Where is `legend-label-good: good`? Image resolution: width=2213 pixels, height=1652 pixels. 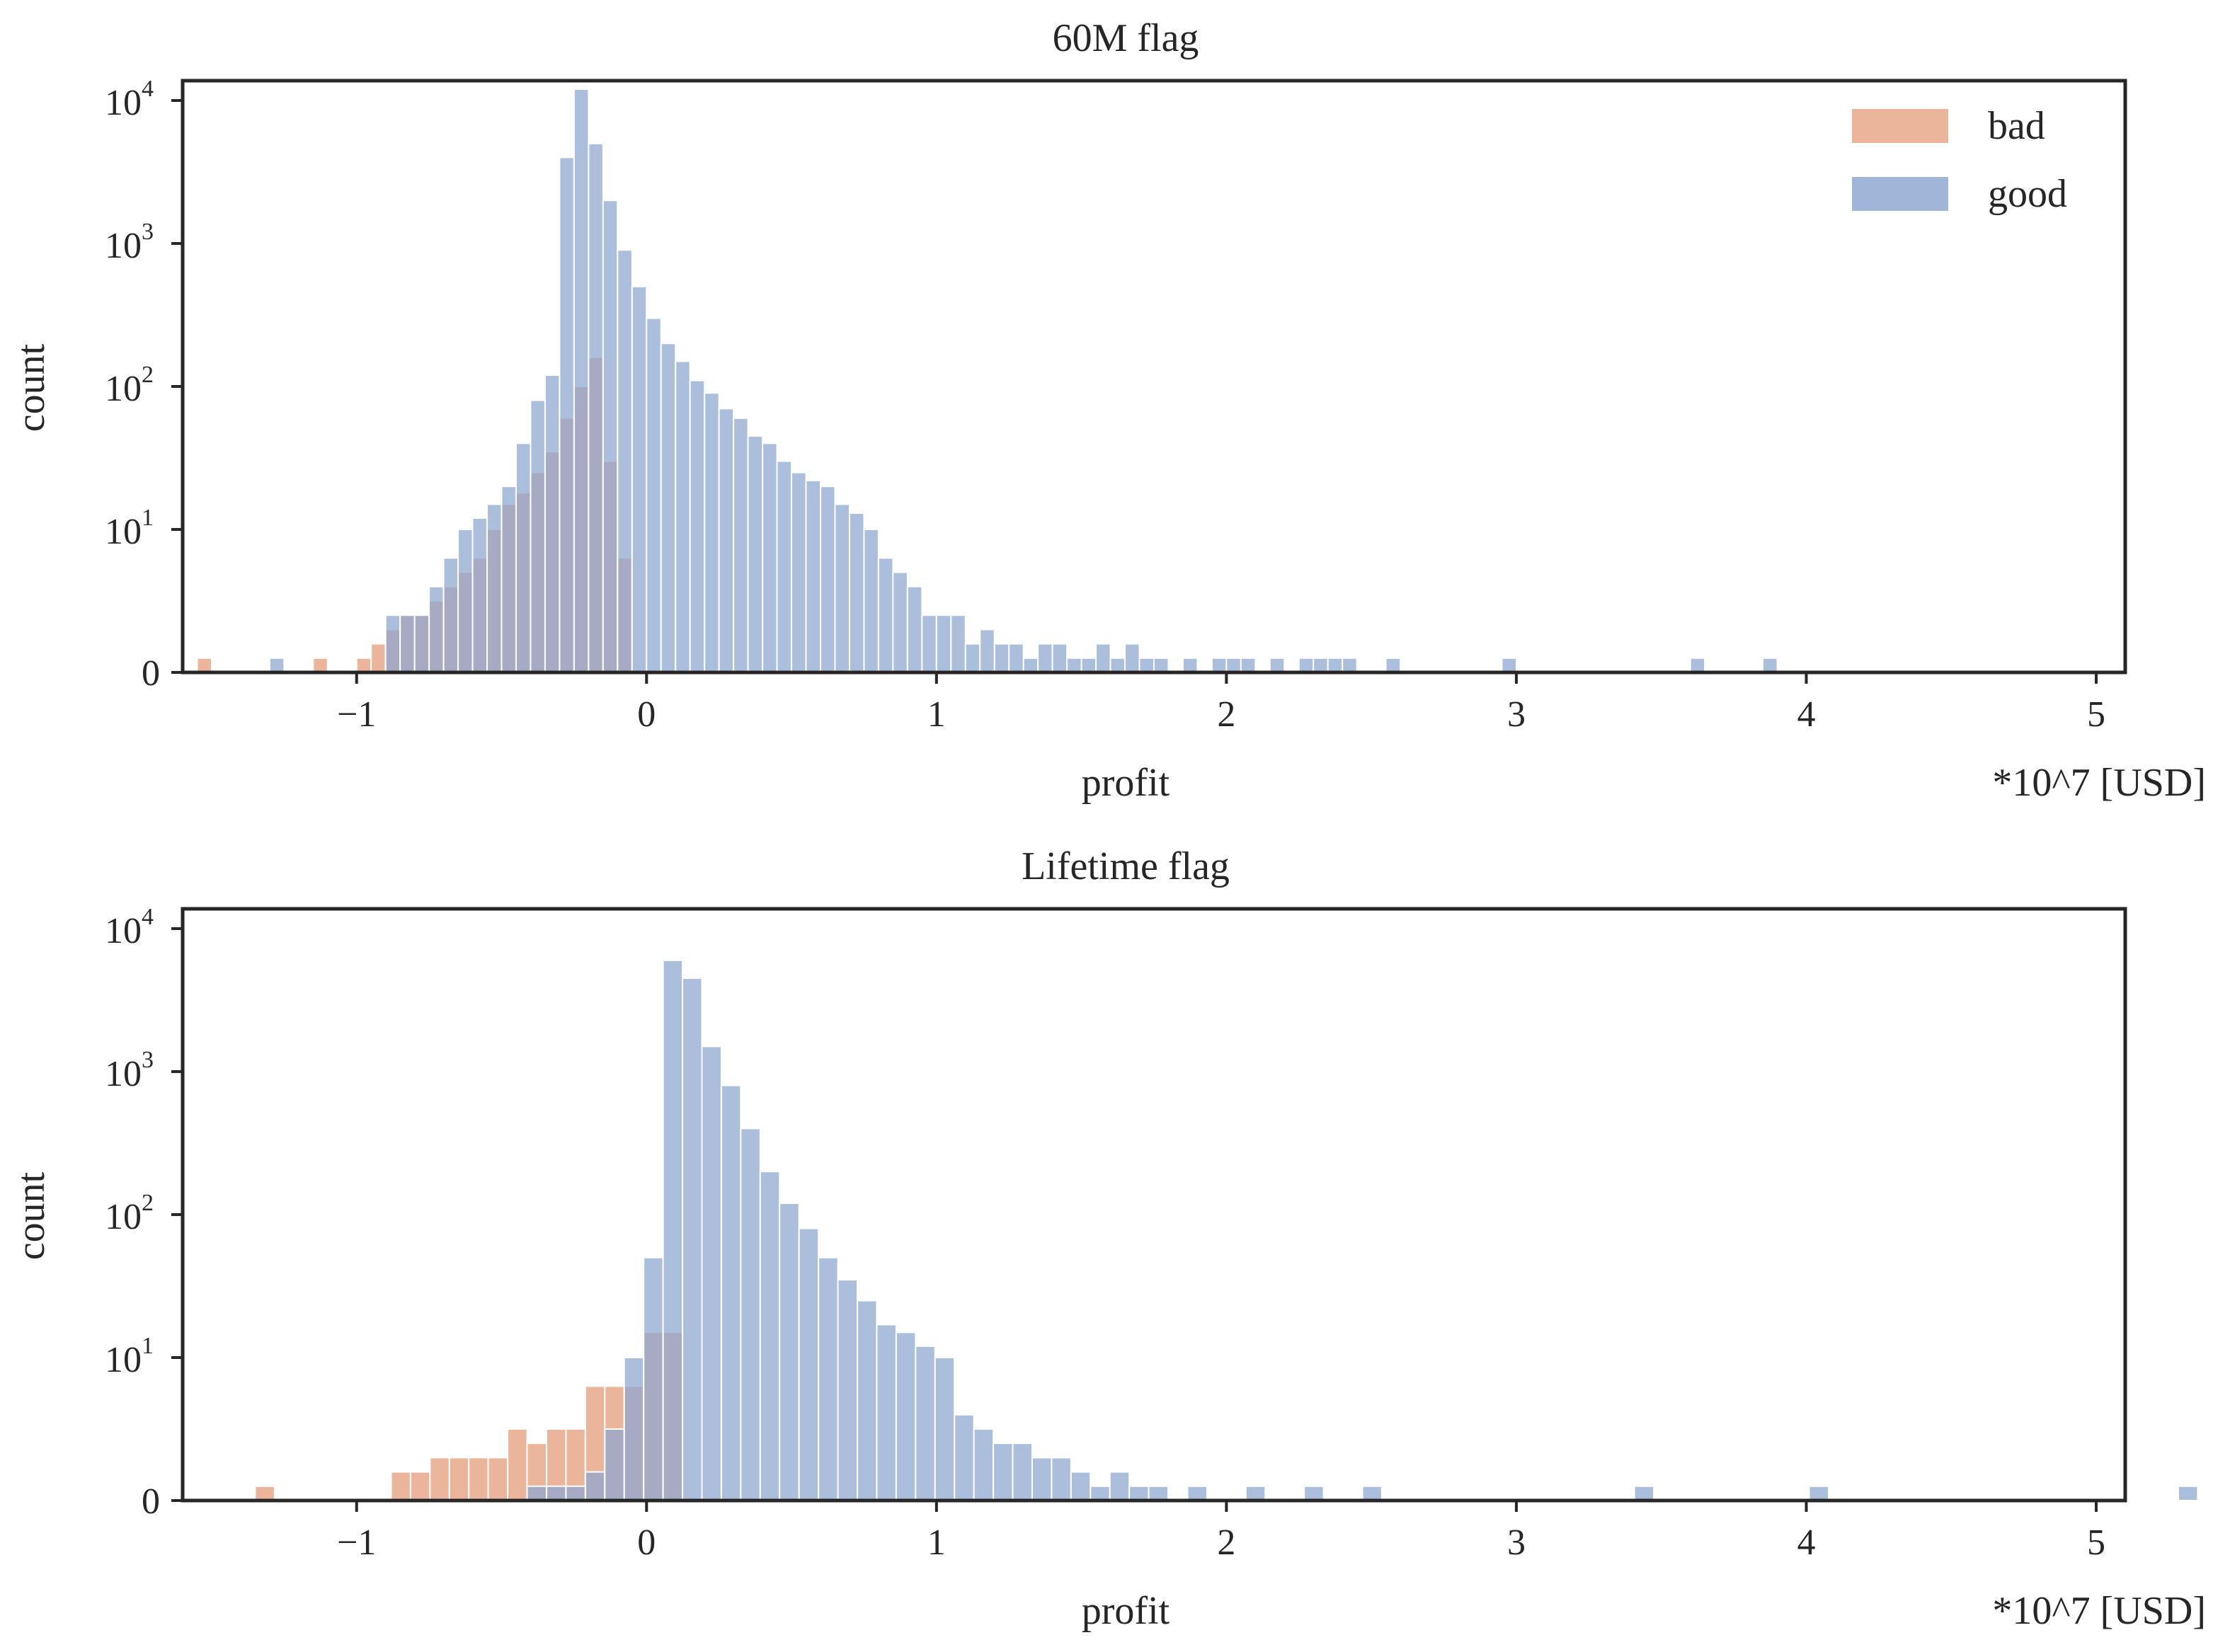 legend-label-good: good is located at coordinates (2028, 194).